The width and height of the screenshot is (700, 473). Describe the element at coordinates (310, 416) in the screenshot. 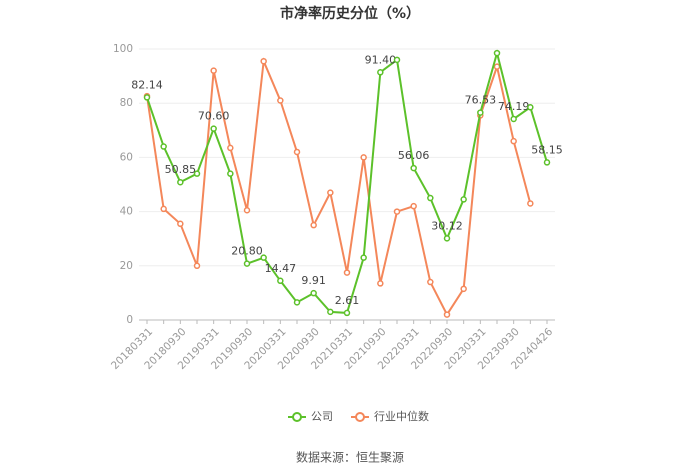

I see `legend-item: 公司` at that location.